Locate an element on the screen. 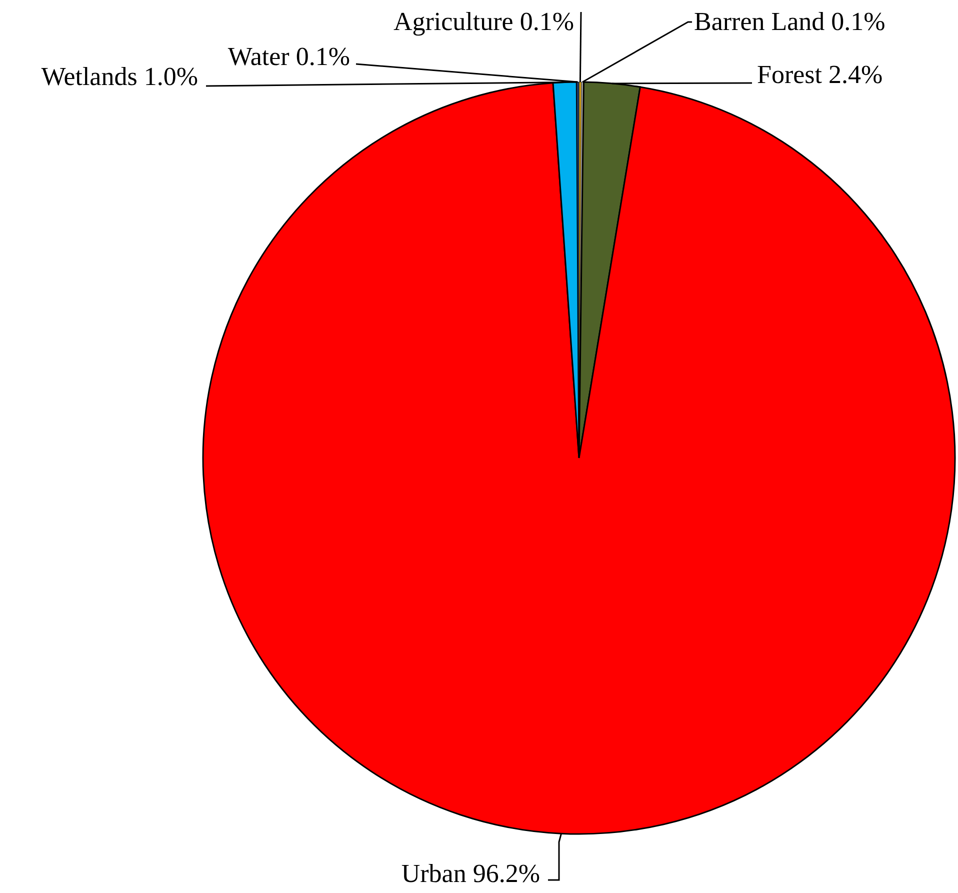  slice-label: Barren Land 0.1% is located at coordinates (790, 21).